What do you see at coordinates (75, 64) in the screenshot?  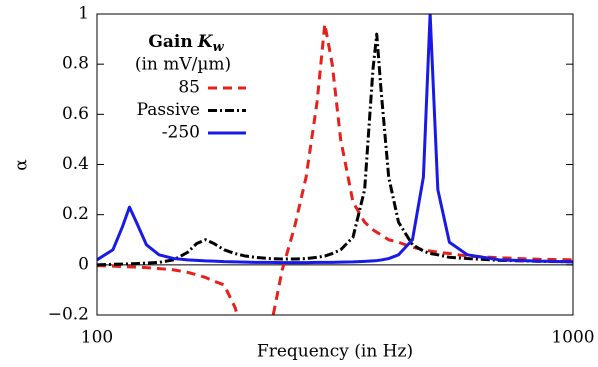 I see `y-tick-label: 0.8` at bounding box center [75, 64].